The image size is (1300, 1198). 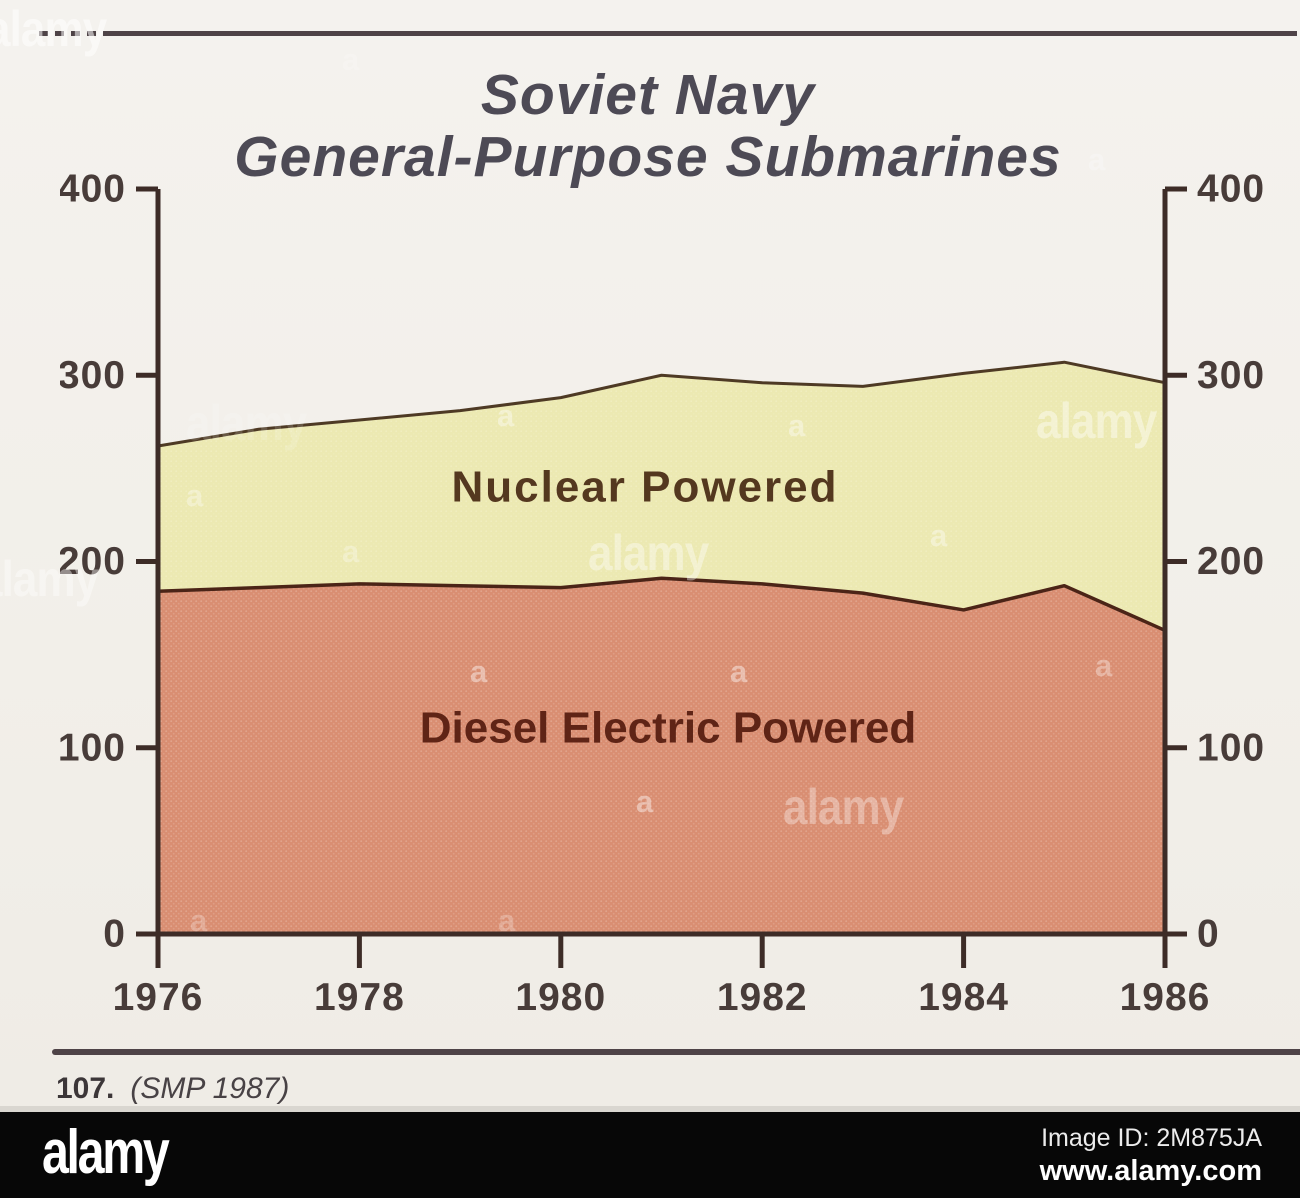 I want to click on y-axis-right-label-100: 100, so click(x=1231, y=747).